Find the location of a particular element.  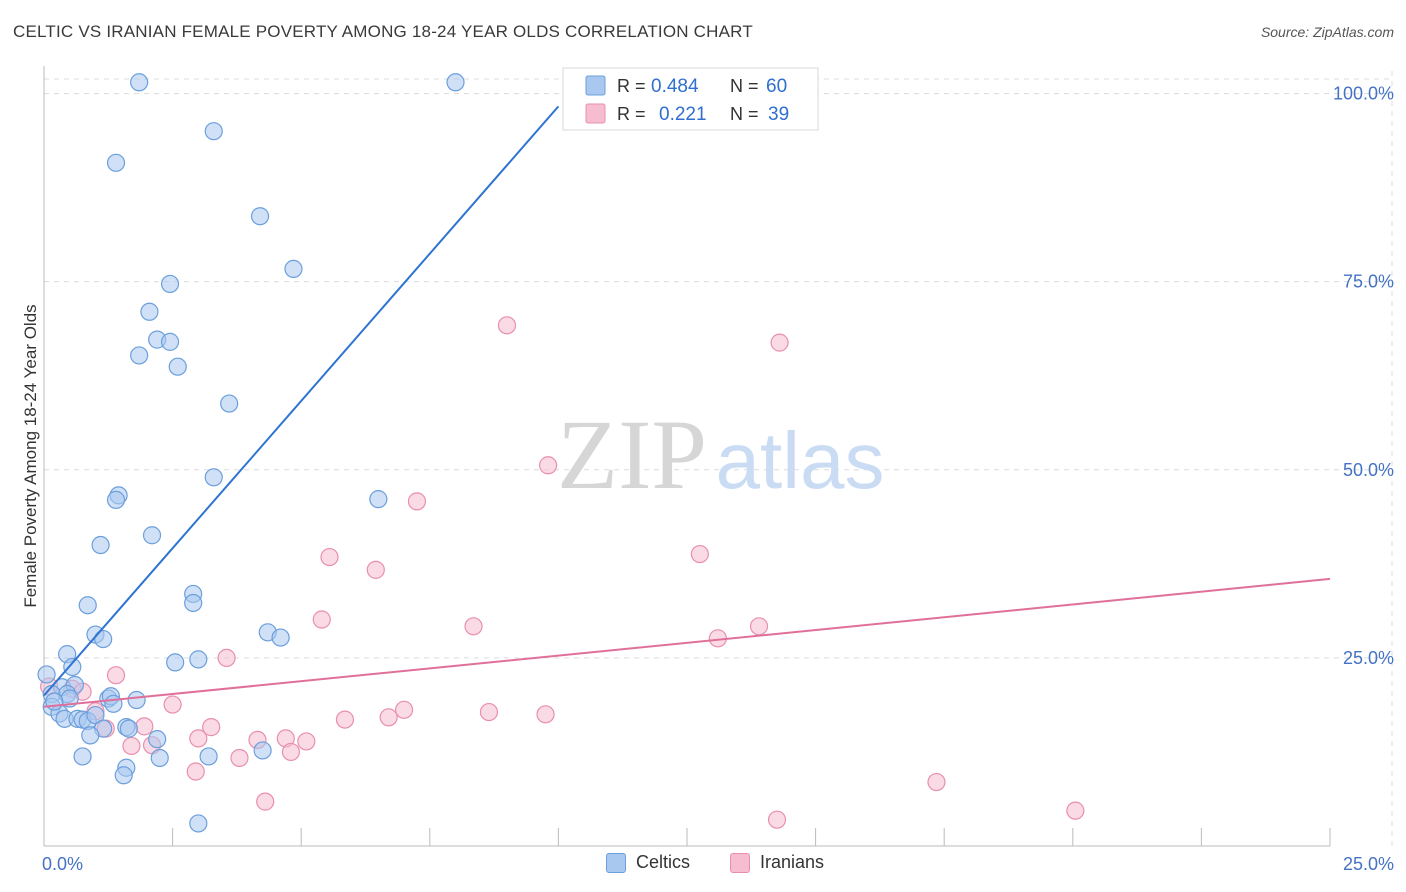

source-note: Source: ZipAtlas.com is located at coordinates (1327, 32).